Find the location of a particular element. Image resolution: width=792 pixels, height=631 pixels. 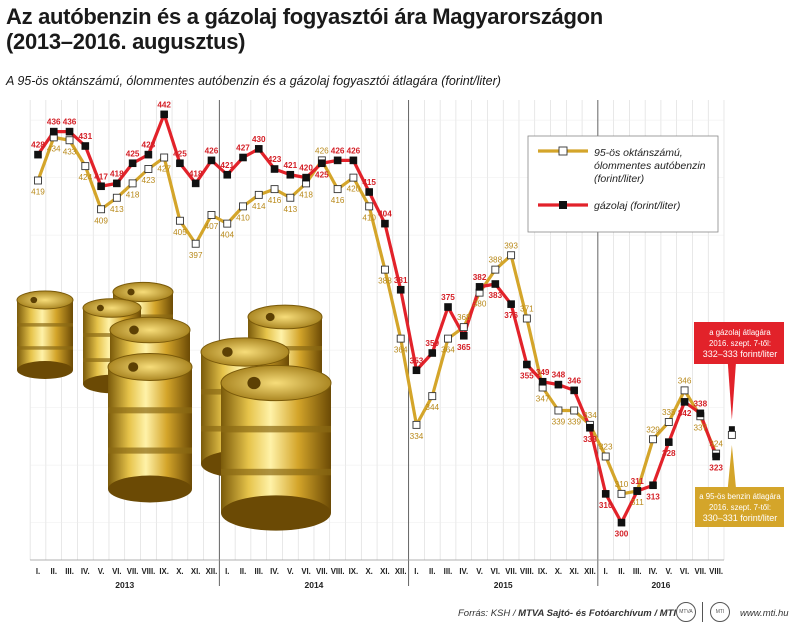

benzin-forecast-text: a 95-ös benzin átlagára is located at coordinates (740, 496).